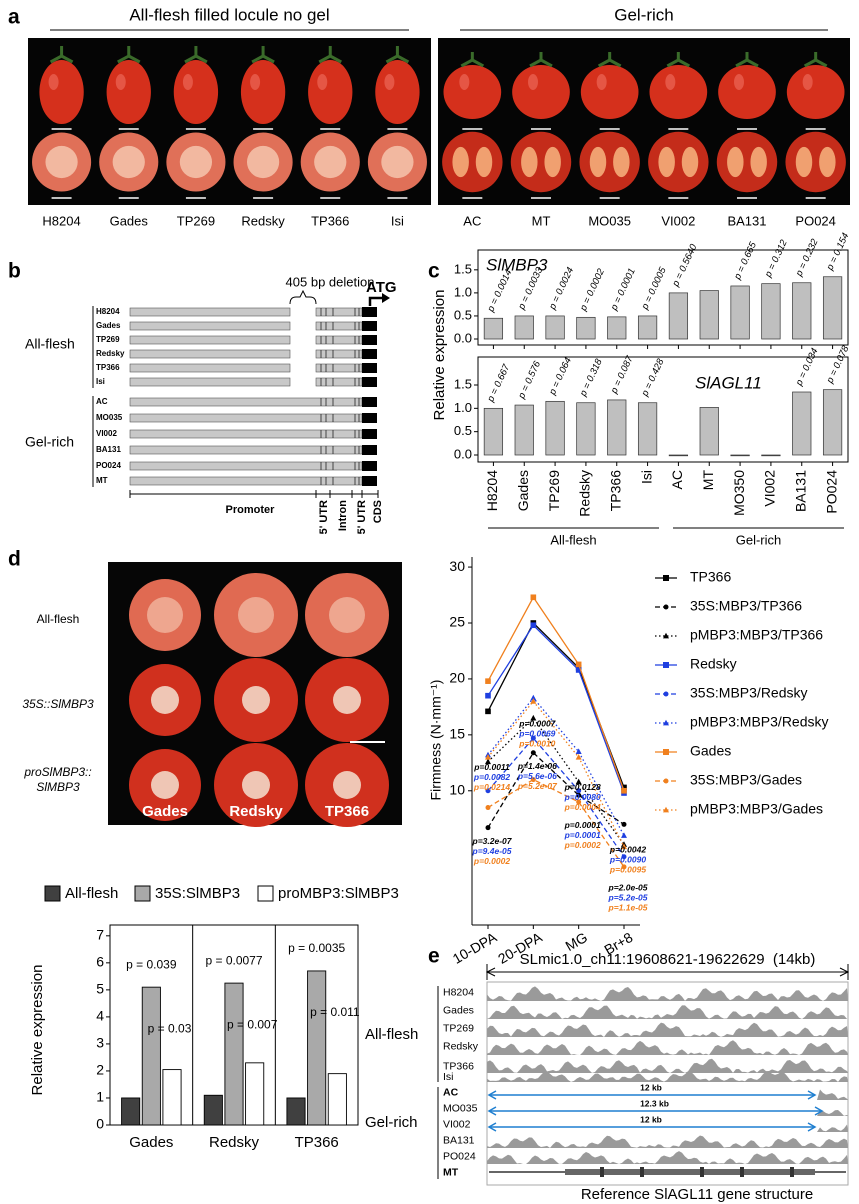  Describe the element at coordinates (585, 493) in the screenshot. I see `x-tick-label: Redsky` at that location.